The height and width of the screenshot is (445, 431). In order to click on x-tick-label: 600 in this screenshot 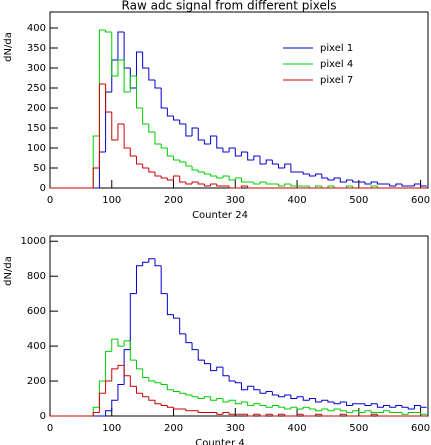, I will do `click(420, 200)`.